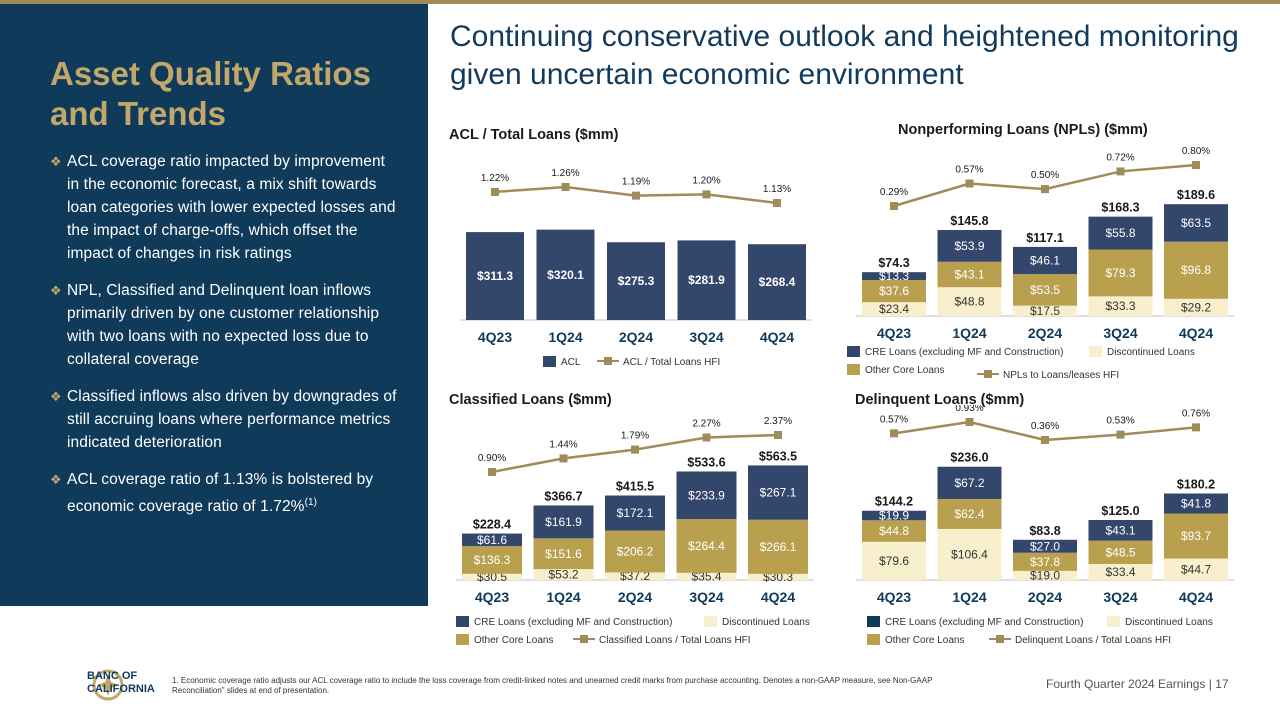 The width and height of the screenshot is (1280, 720). What do you see at coordinates (988, 374) in the screenshot?
I see `legend-marker-swatch` at bounding box center [988, 374].